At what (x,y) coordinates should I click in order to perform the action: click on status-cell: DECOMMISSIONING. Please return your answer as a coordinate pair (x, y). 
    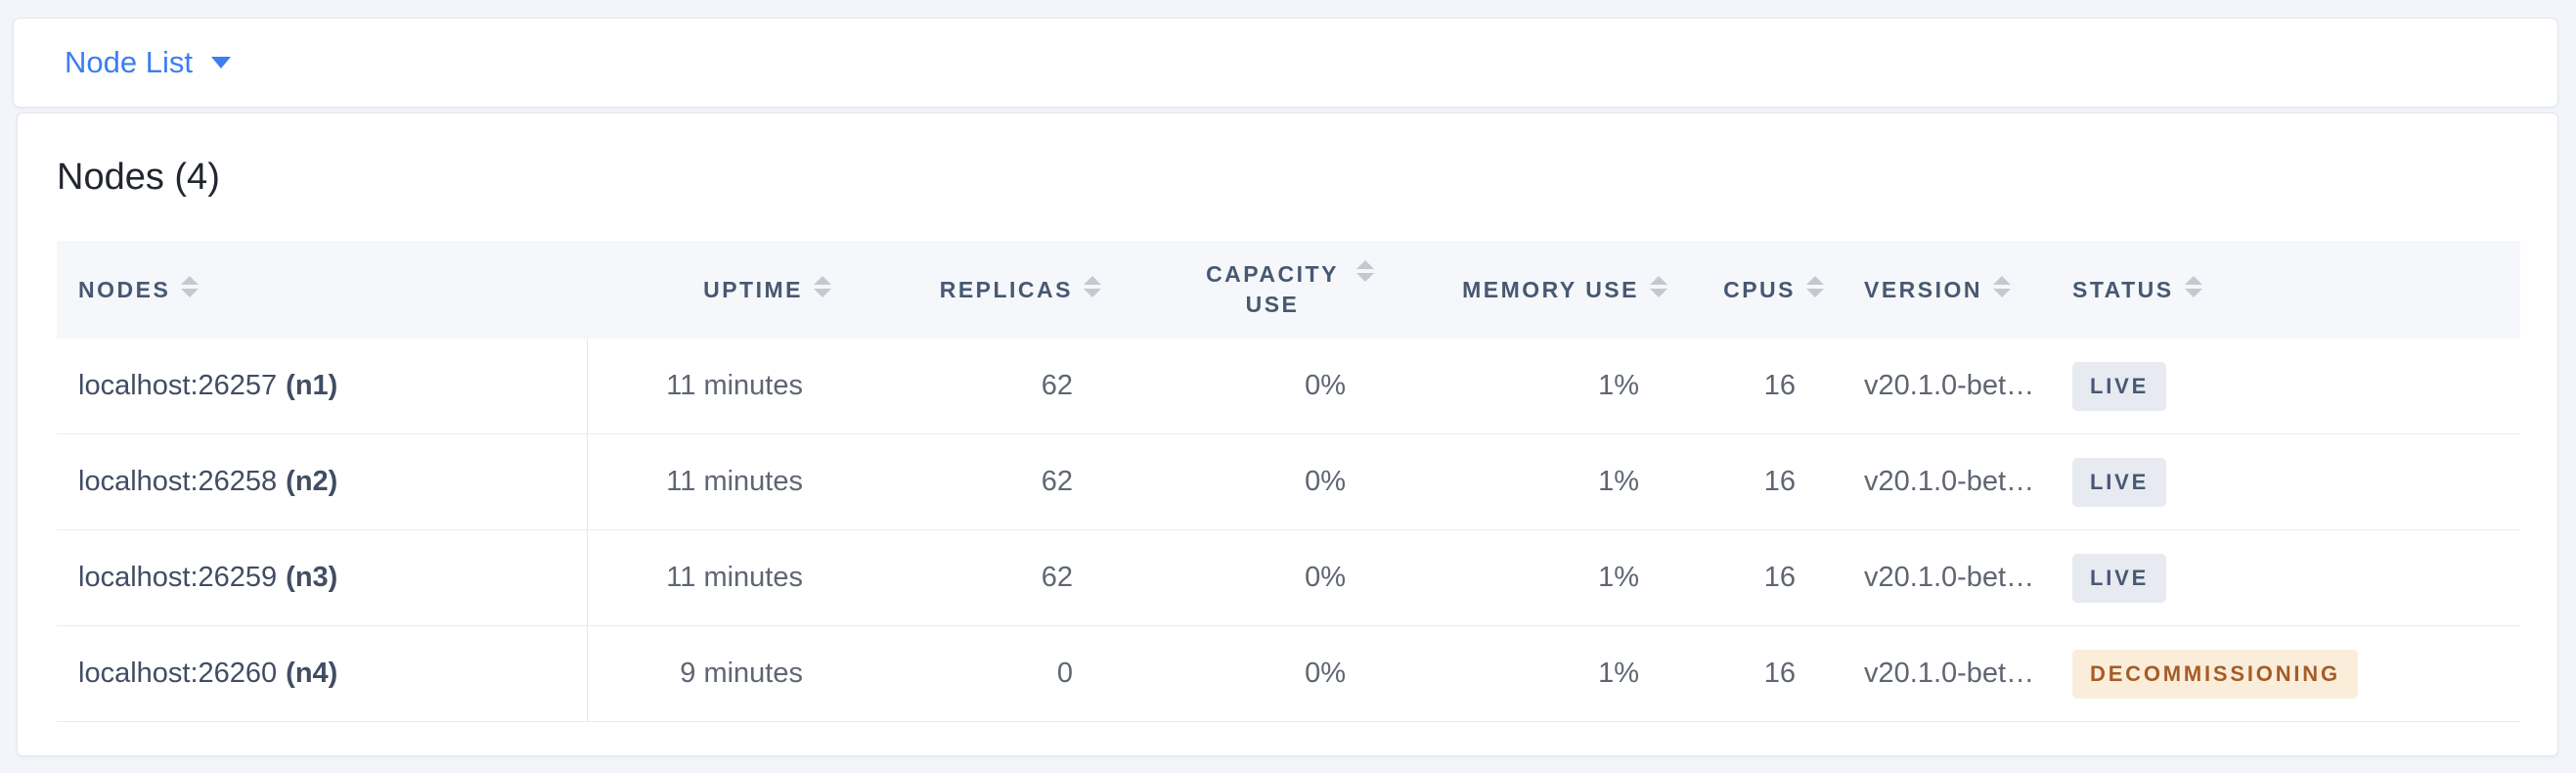
    Looking at the image, I should click on (2290, 673).